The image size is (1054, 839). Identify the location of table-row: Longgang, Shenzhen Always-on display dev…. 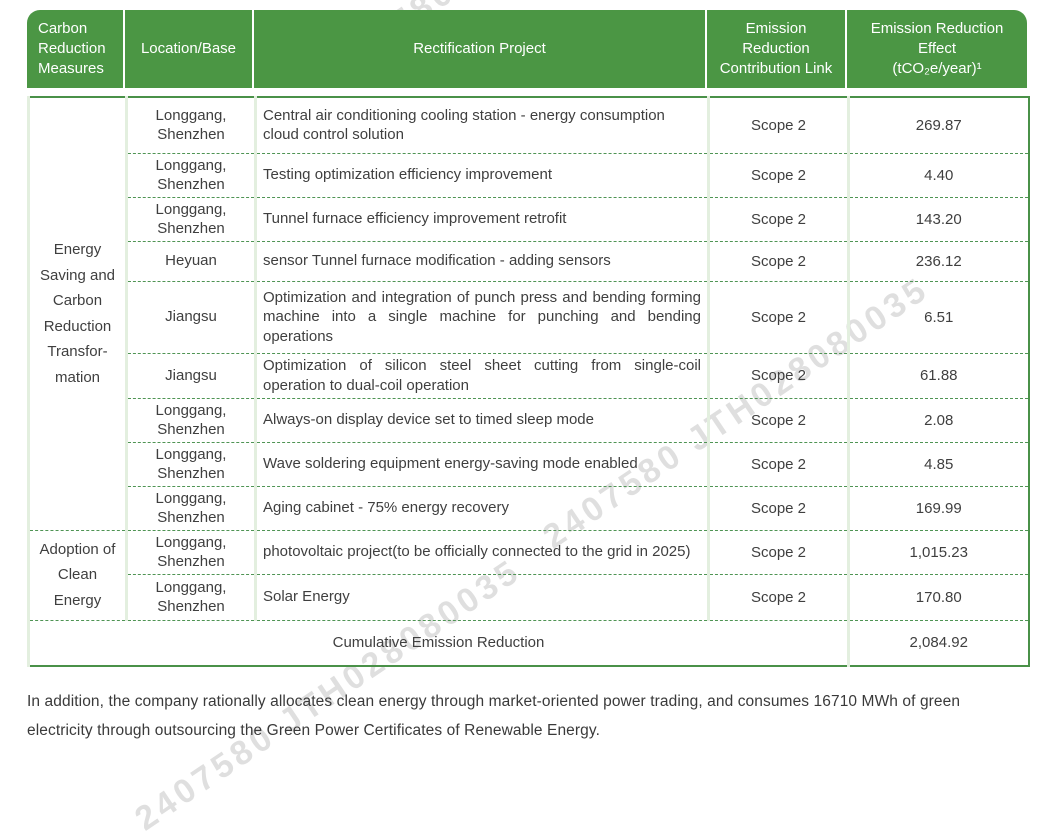
(529, 419).